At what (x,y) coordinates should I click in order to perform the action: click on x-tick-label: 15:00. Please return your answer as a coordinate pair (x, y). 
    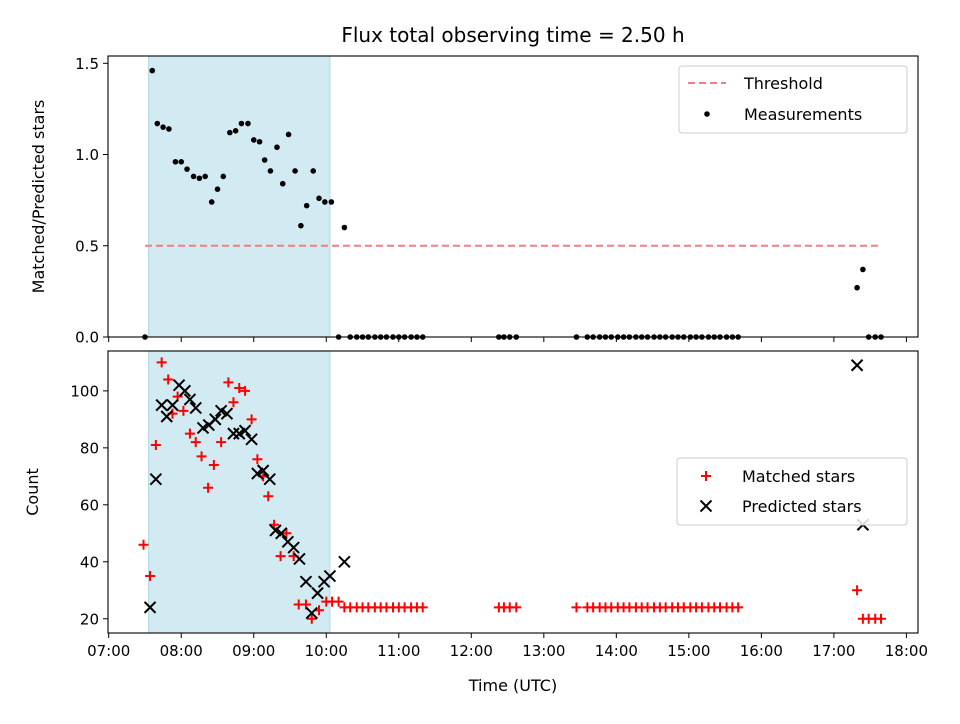
    Looking at the image, I should click on (688, 651).